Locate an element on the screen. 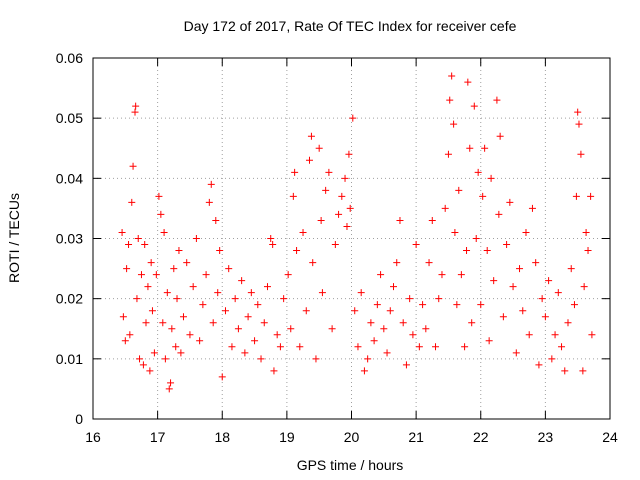 The height and width of the screenshot is (480, 640). x-tick-label: 20 is located at coordinates (352, 437).